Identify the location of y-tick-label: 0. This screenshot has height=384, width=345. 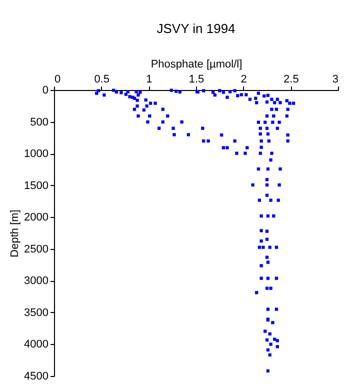
(45, 90).